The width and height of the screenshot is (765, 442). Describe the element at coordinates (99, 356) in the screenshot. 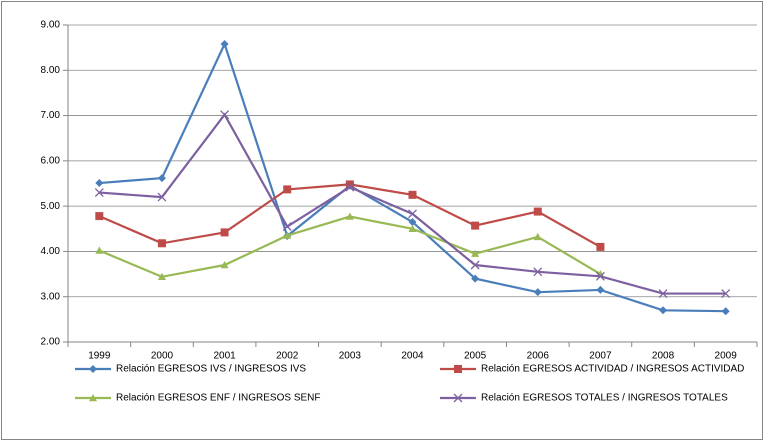

I see `x-tick-label: 1999` at that location.